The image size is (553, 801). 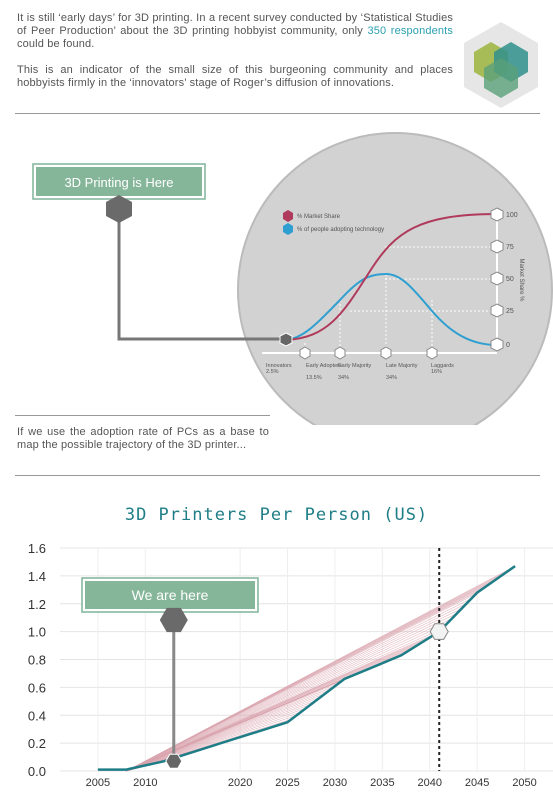 I want to click on market-share-curve, so click(x=391, y=277).